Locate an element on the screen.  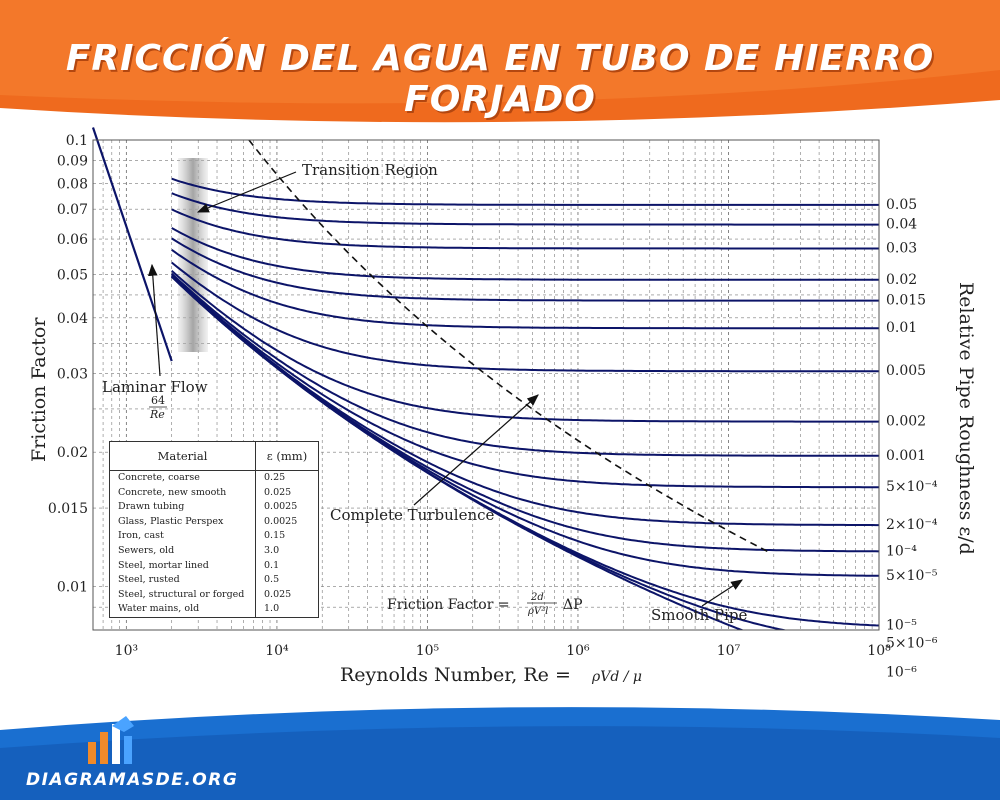
y-tick-label: 0.09 is located at coordinates (72, 161).